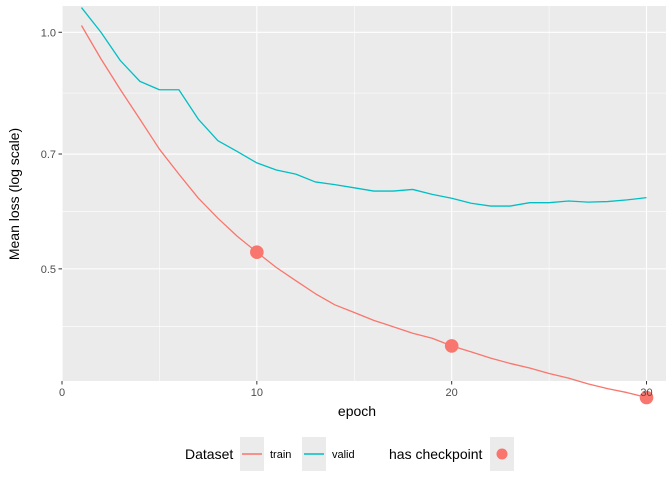 The width and height of the screenshot is (672, 480). Describe the element at coordinates (48, 33) in the screenshot. I see `y-tick-label: 1.0` at that location.